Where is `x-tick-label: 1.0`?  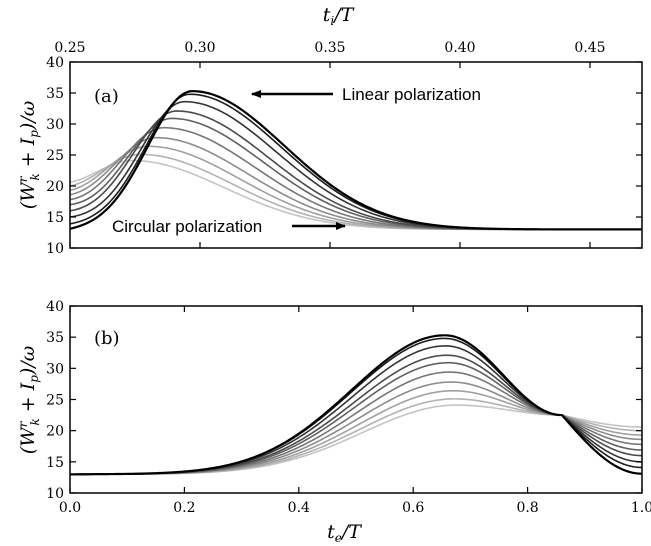
x-tick-label: 1.0 is located at coordinates (641, 508).